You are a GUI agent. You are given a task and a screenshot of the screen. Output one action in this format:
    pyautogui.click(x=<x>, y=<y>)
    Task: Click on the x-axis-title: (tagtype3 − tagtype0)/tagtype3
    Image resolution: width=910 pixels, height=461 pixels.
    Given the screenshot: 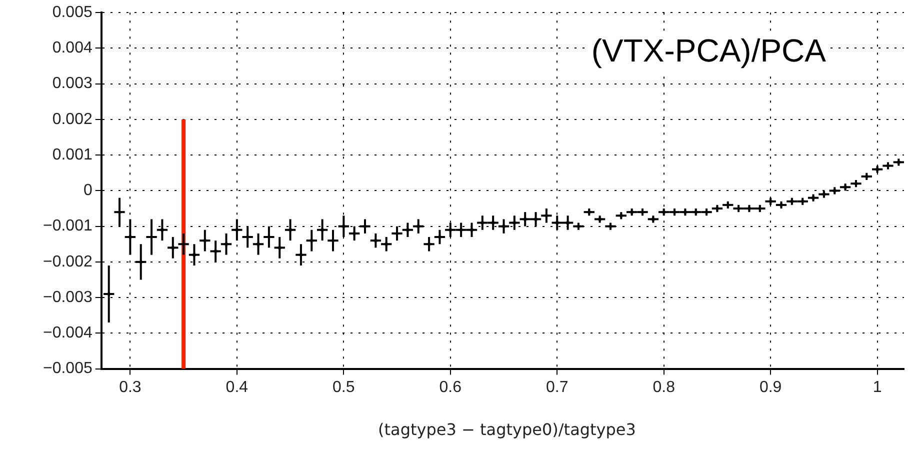 What is the action you would take?
    pyautogui.click(x=507, y=429)
    